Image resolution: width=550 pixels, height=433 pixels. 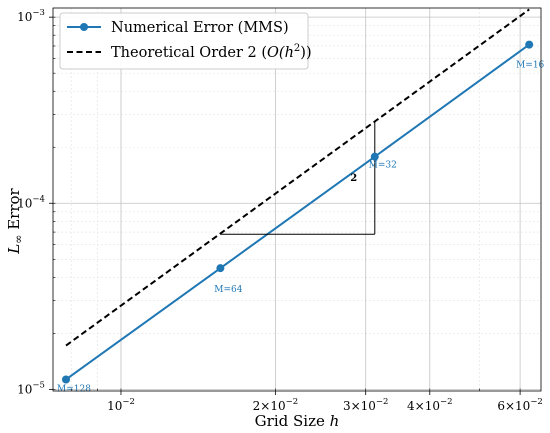 I want to click on y-axis-label-var: L, so click(x=14, y=249).